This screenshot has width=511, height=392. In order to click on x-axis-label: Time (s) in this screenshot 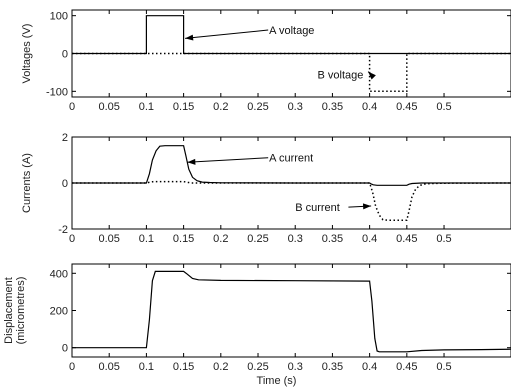, I will do `click(277, 381)`.